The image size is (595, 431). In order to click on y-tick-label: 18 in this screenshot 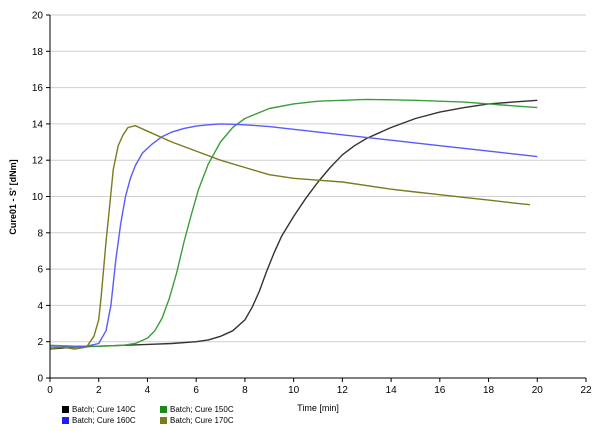, I will do `click(38, 52)`.